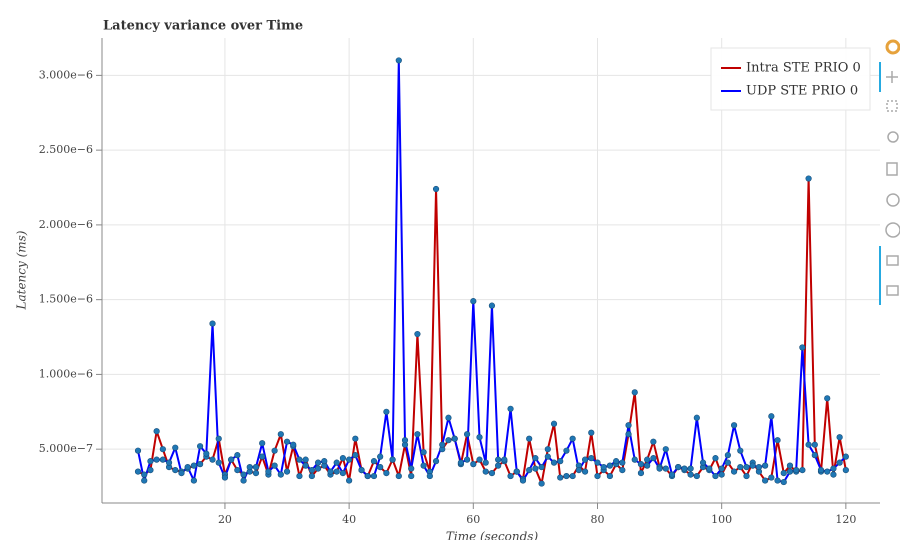 The width and height of the screenshot is (900, 540). I want to click on toolbar, so click(889, 172).